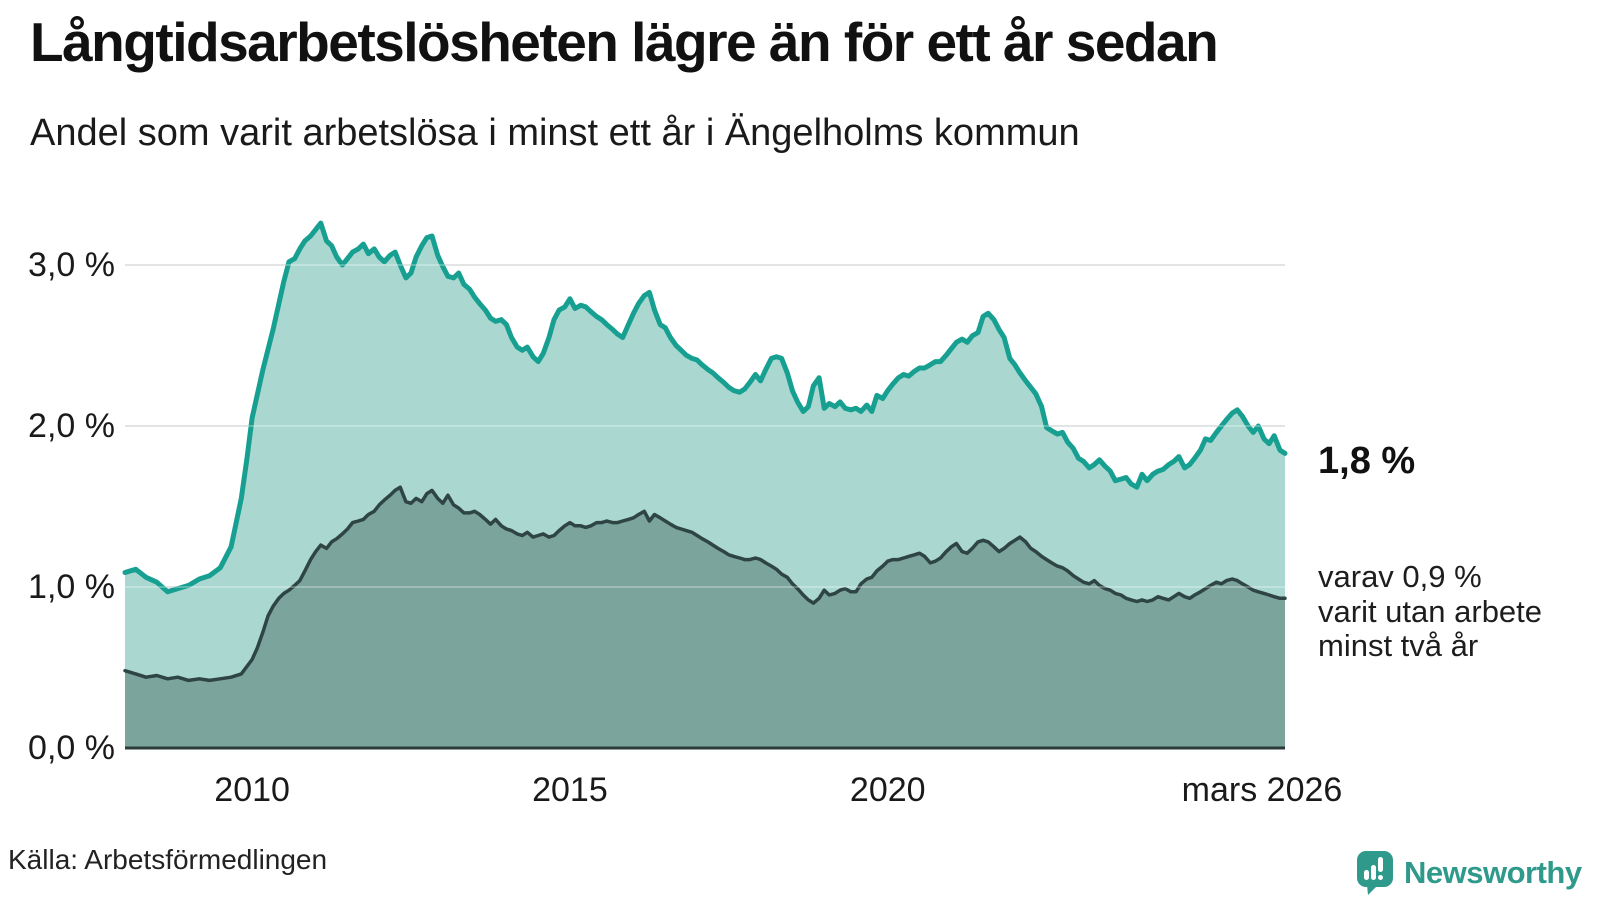 This screenshot has height=900, width=1600. I want to click on y-tick-label: 1,0 %, so click(71, 587).